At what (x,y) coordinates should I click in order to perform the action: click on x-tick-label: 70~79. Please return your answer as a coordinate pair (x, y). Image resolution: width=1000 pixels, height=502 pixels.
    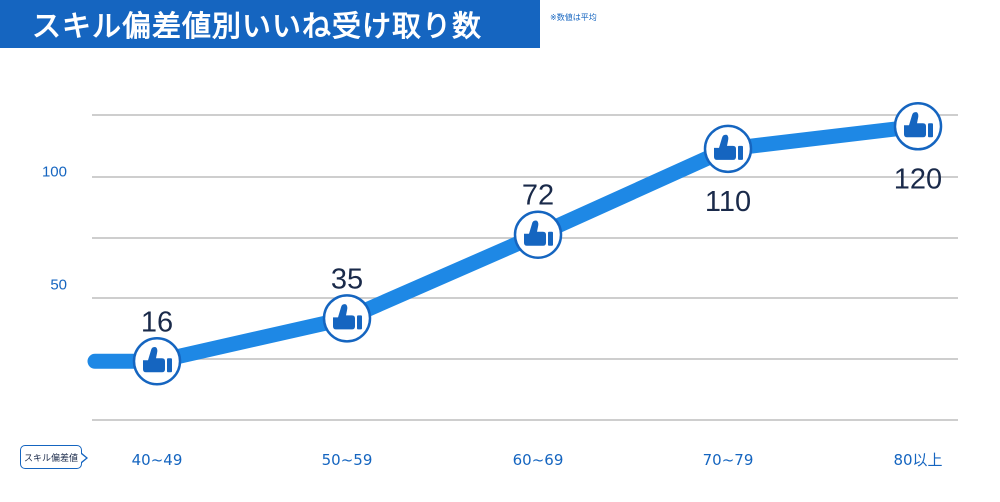
    Looking at the image, I should click on (728, 460).